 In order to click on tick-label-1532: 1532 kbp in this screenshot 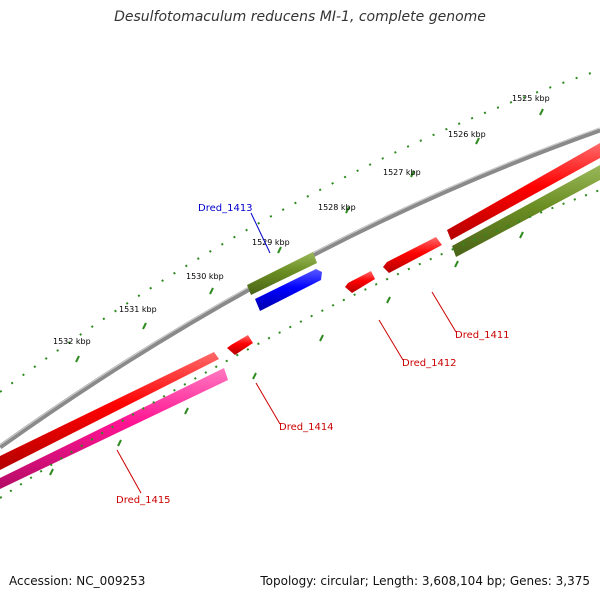, I will do `click(72, 341)`.